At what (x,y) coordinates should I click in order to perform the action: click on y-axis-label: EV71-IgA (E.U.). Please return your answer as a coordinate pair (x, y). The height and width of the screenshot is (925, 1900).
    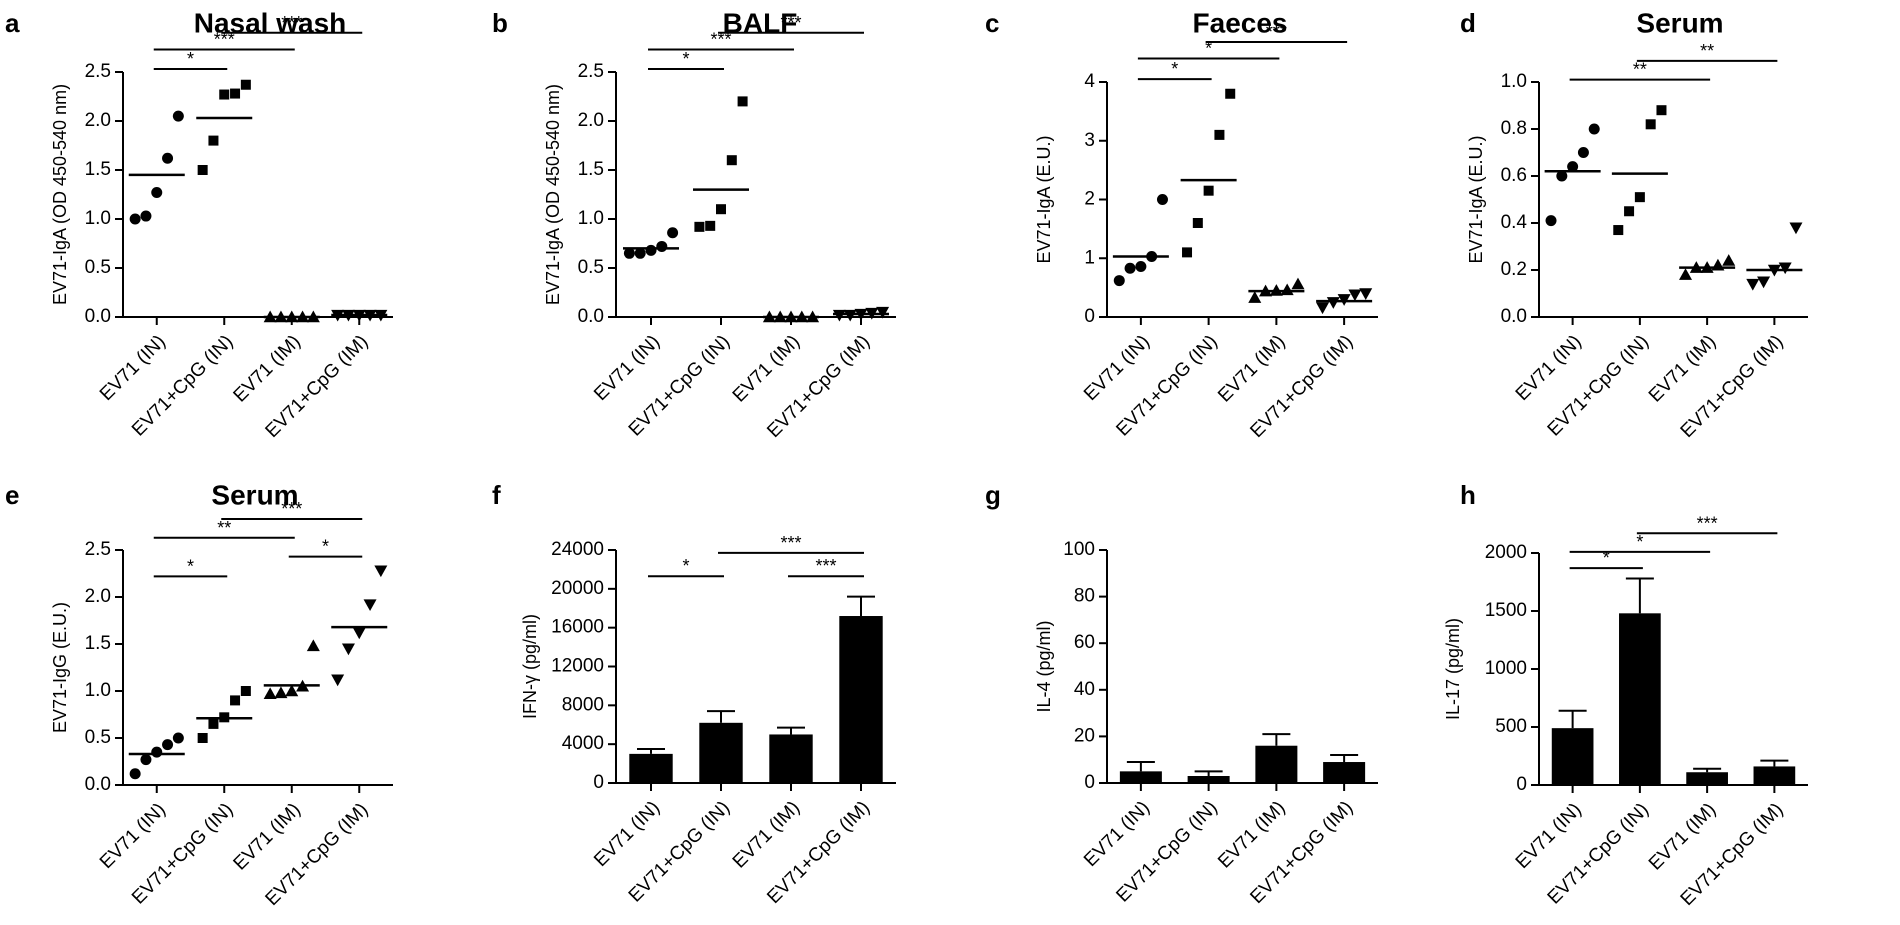
    Looking at the image, I should click on (1044, 199).